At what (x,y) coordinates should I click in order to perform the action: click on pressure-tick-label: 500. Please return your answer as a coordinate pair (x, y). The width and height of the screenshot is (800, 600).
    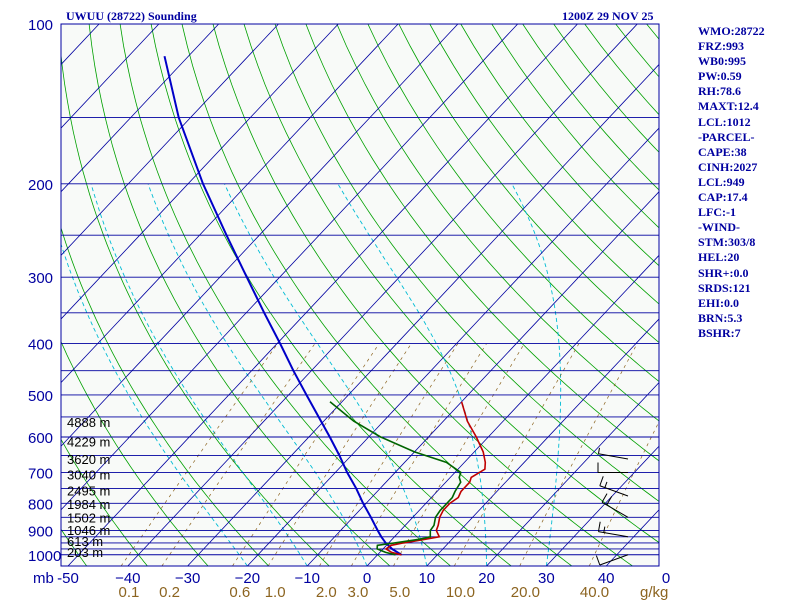
    Looking at the image, I should click on (40, 396).